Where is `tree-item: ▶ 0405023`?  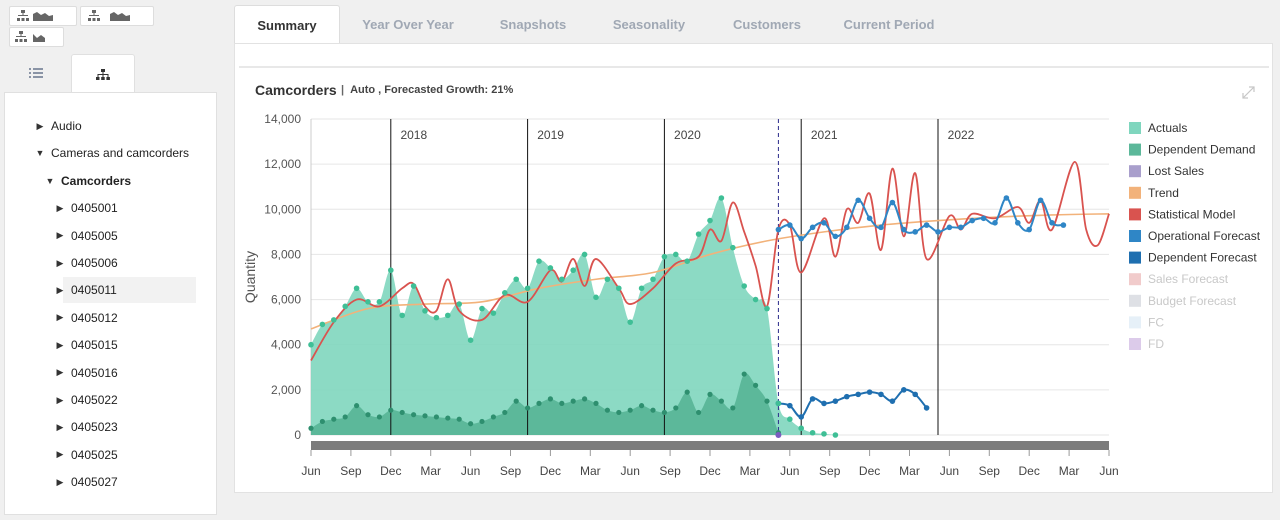
tree-item: ▶ 0405023 is located at coordinates (85, 427).